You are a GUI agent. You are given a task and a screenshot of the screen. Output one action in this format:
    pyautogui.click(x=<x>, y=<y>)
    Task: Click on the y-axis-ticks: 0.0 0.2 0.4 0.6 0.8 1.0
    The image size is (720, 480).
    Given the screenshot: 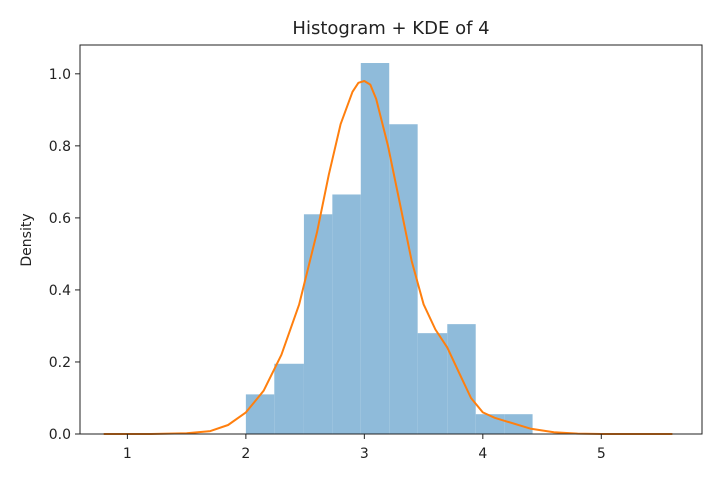 What is the action you would take?
    pyautogui.click(x=64, y=255)
    